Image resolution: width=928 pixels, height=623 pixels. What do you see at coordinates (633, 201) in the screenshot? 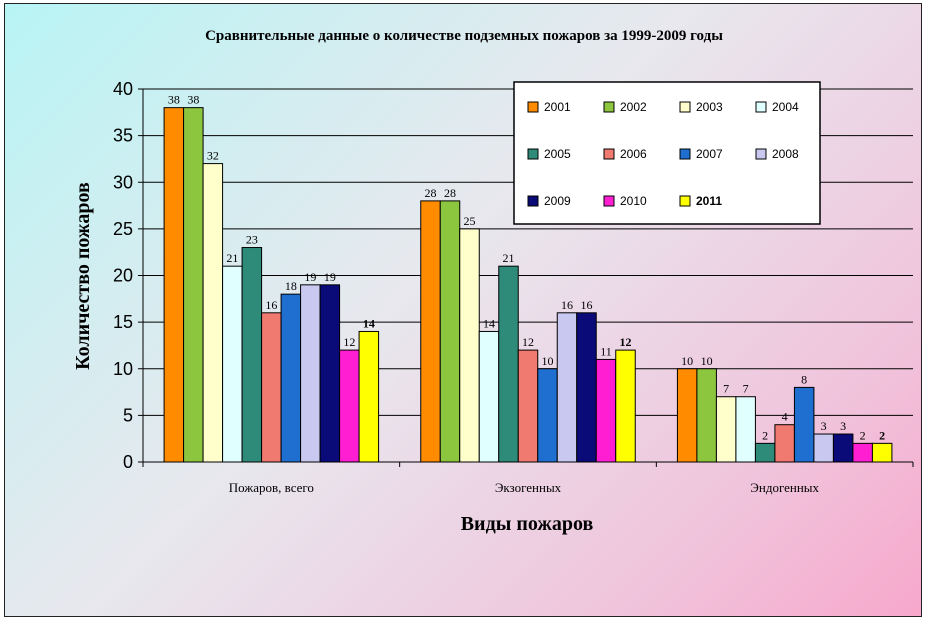
I see `legend-entry: 2010` at bounding box center [633, 201].